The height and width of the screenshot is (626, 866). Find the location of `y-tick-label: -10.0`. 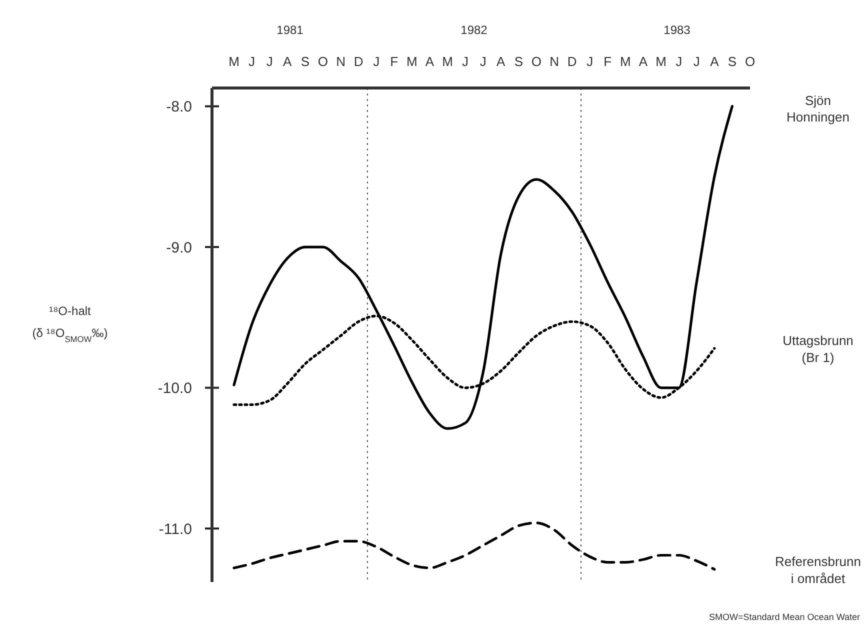

y-tick-label: -10.0 is located at coordinates (175, 389).